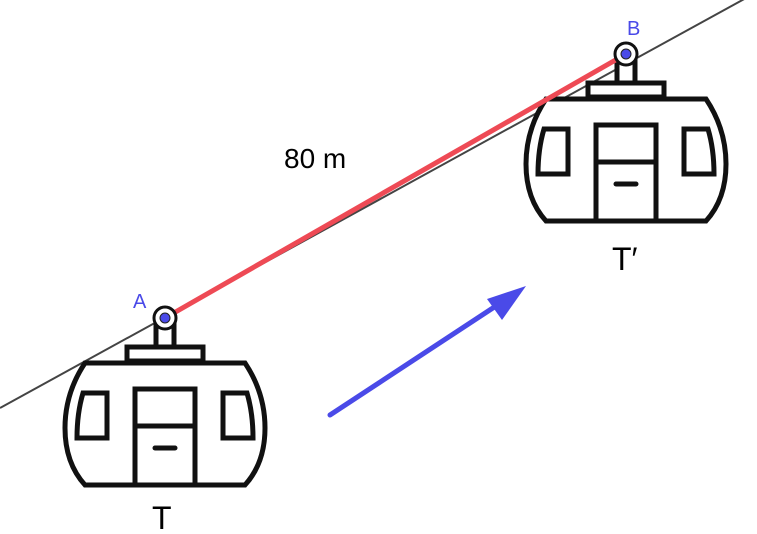  Describe the element at coordinates (426, 352) in the screenshot. I see `translation-vector-arrow` at that location.